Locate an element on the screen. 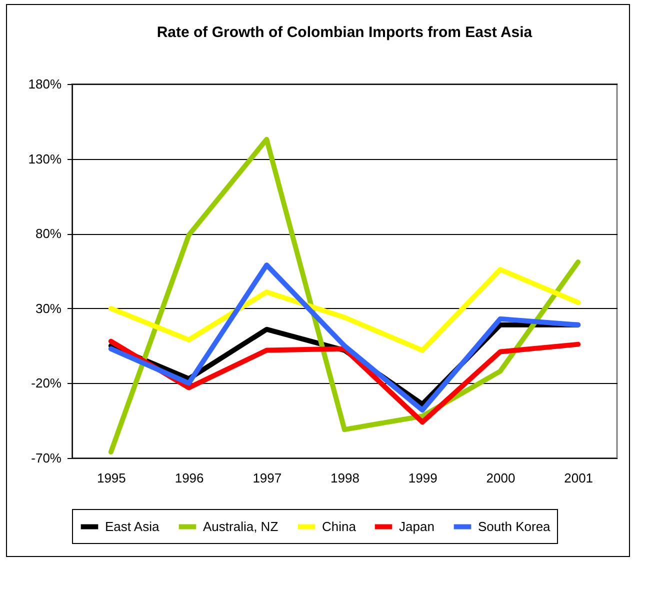 This screenshot has width=656, height=601. y-tick-label: 30% is located at coordinates (48, 308).